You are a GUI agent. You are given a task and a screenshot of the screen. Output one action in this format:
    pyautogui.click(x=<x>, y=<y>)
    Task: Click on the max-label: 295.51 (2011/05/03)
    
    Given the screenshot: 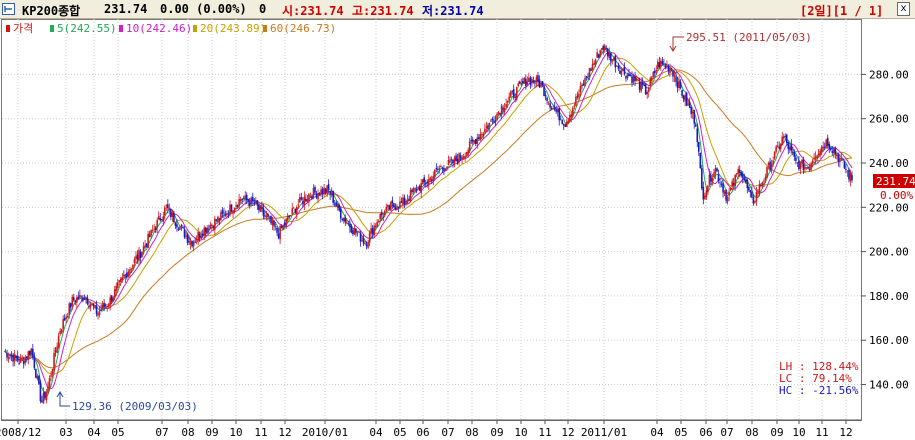 What is the action you would take?
    pyautogui.click(x=749, y=37)
    